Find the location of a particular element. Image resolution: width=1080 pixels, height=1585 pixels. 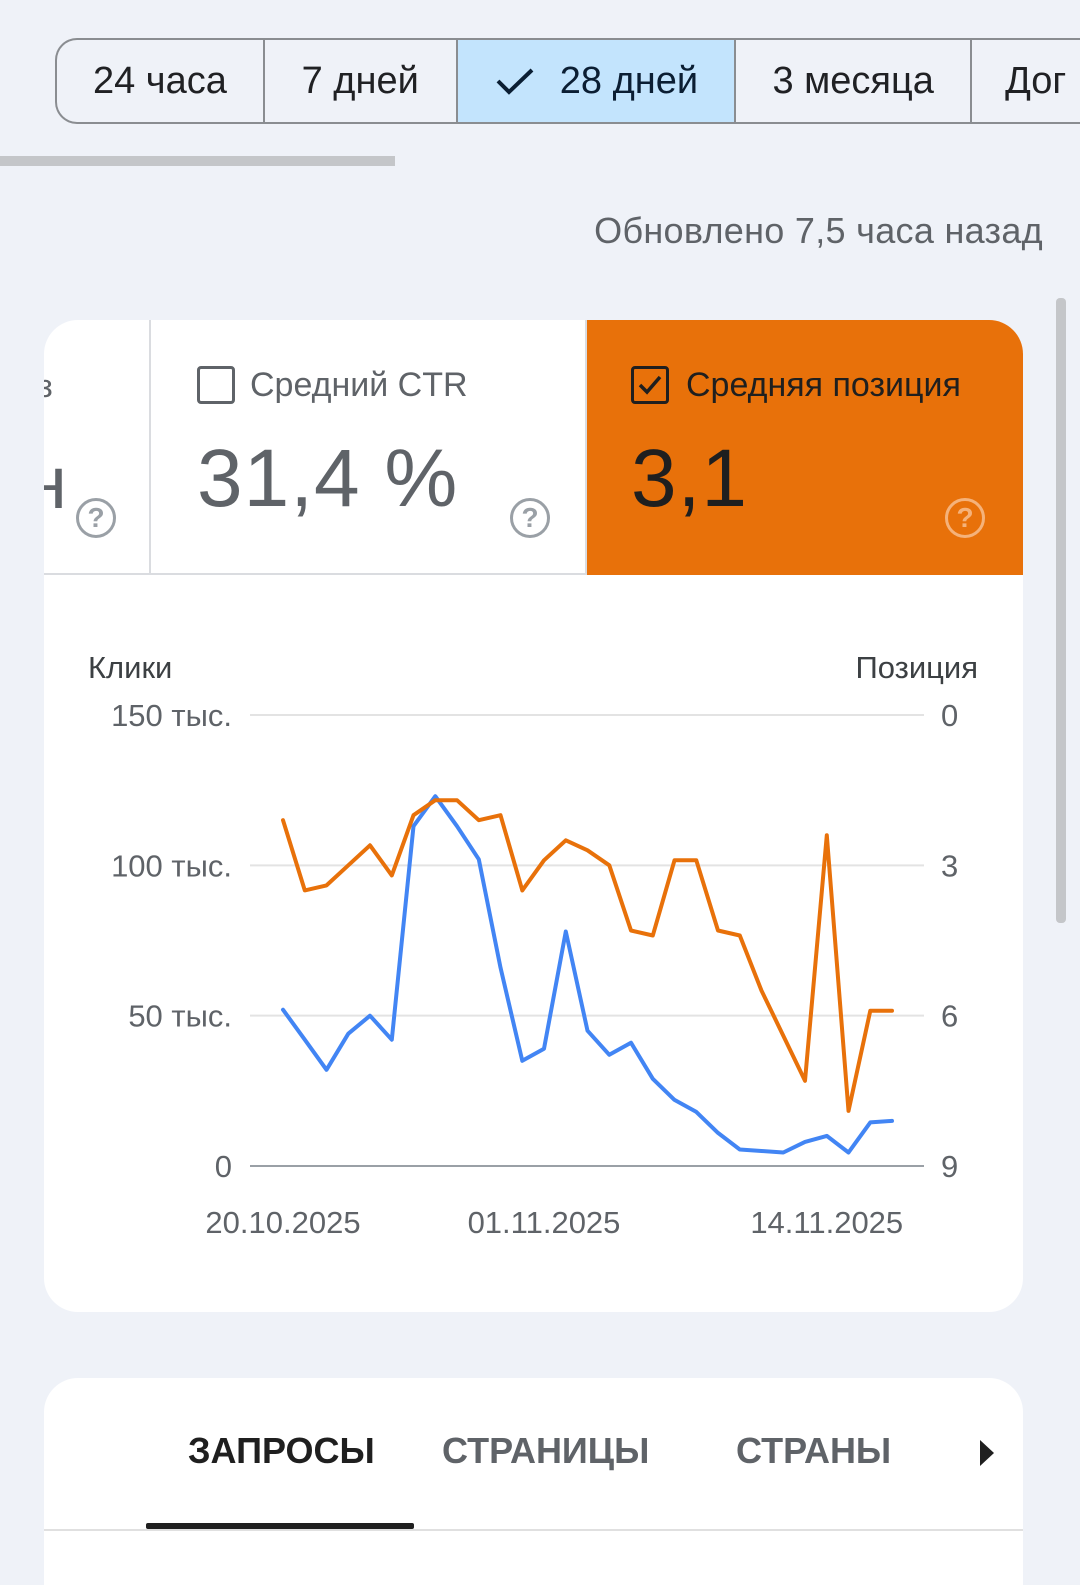

chip-label: 24 часа is located at coordinates (159, 80).